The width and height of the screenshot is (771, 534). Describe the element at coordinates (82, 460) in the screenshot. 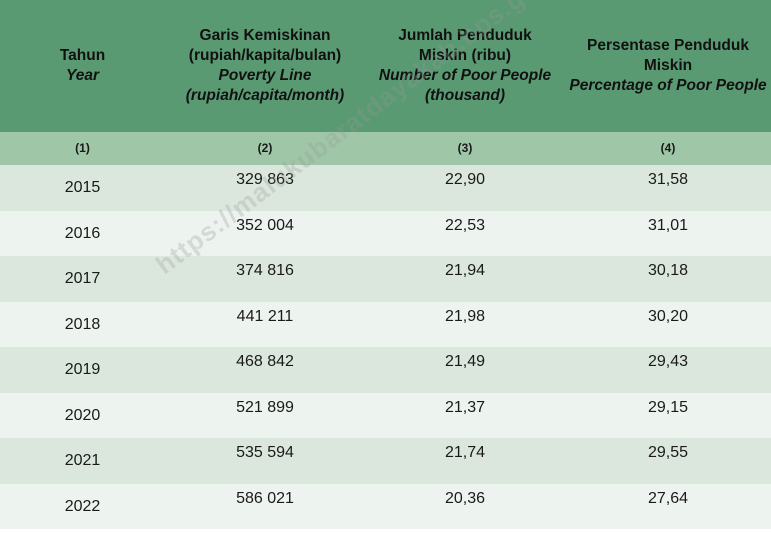

I see `year-cell: 2021` at that location.